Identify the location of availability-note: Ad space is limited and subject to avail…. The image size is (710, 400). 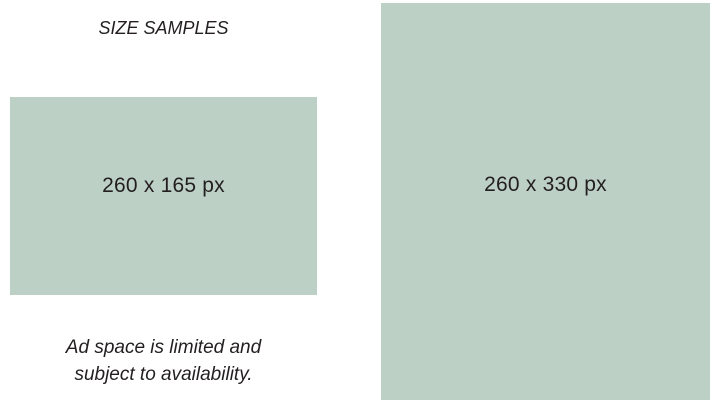
(163, 361).